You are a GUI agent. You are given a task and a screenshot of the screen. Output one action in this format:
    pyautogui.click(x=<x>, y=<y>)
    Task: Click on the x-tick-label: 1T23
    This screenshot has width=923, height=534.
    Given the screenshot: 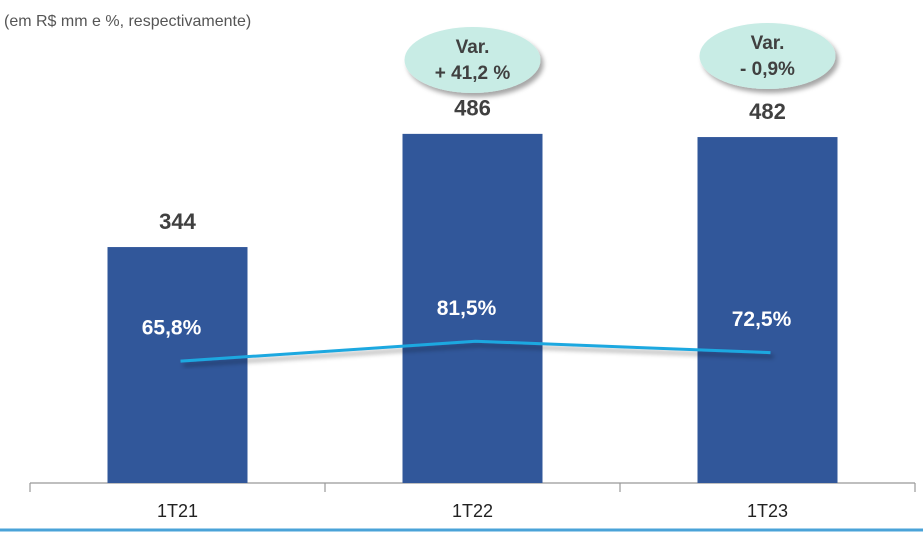 What is the action you would take?
    pyautogui.click(x=767, y=511)
    